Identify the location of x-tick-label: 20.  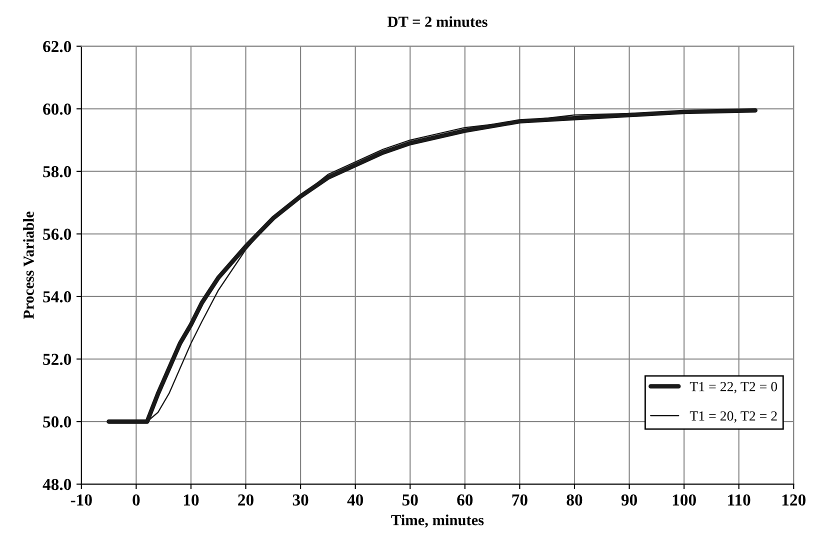
(246, 500).